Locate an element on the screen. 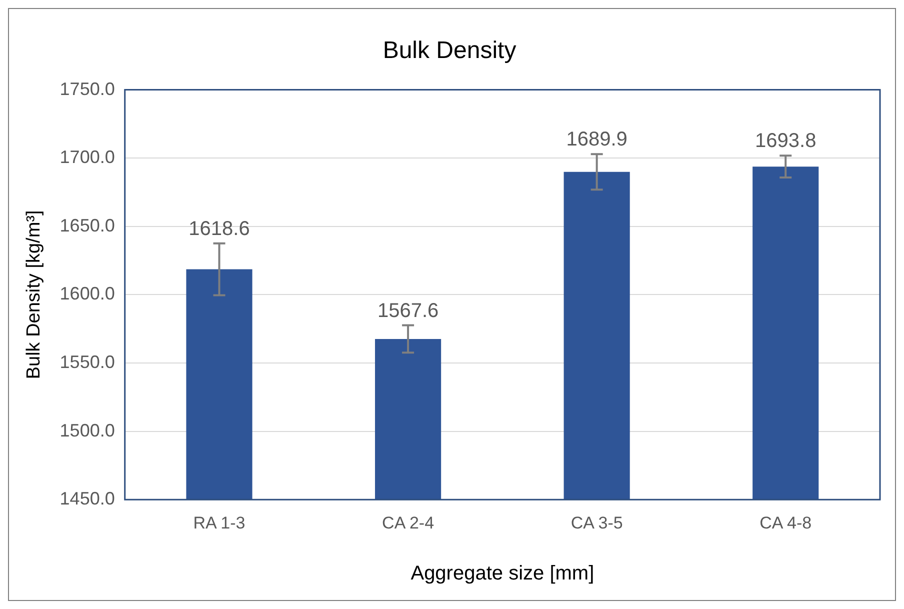 Image resolution: width=904 pixels, height=609 pixels. data-label: 1689.9 is located at coordinates (597, 139).